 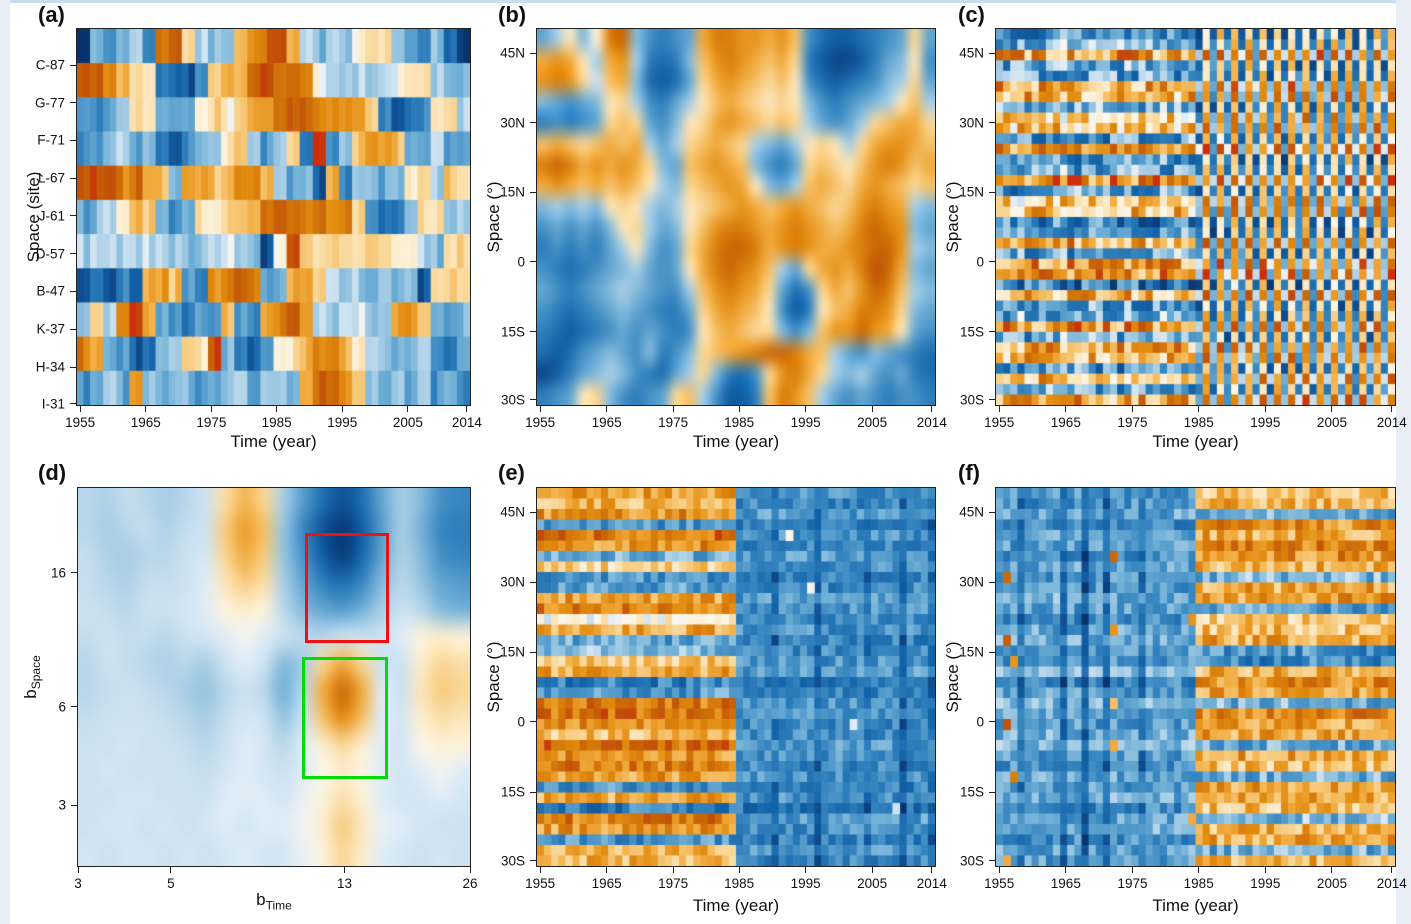 I want to click on y-tick-label: 15S, so click(x=971, y=332).